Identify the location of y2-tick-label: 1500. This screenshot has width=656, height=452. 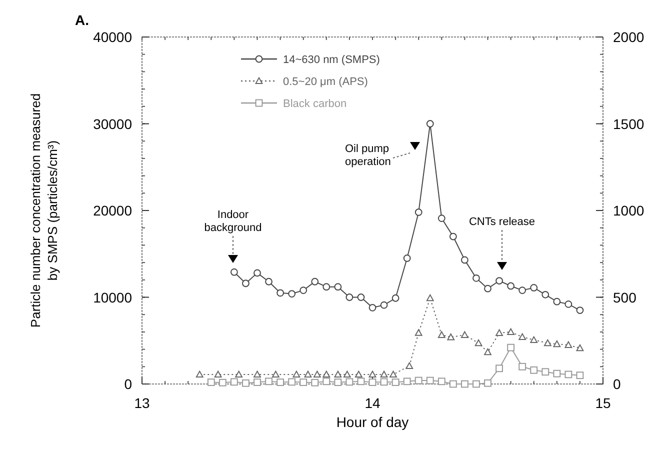
(628, 124).